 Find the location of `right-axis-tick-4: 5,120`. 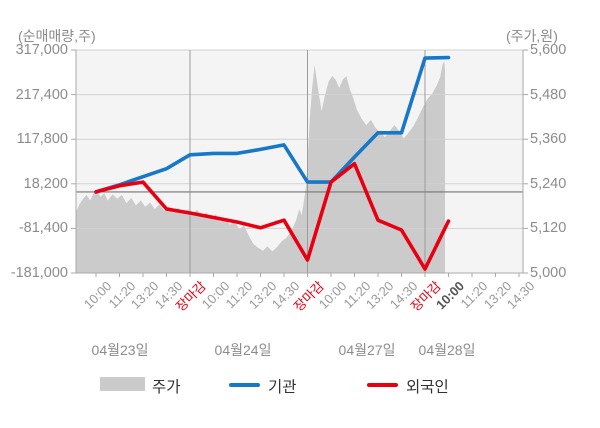

right-axis-tick-4: 5,120 is located at coordinates (548, 228).